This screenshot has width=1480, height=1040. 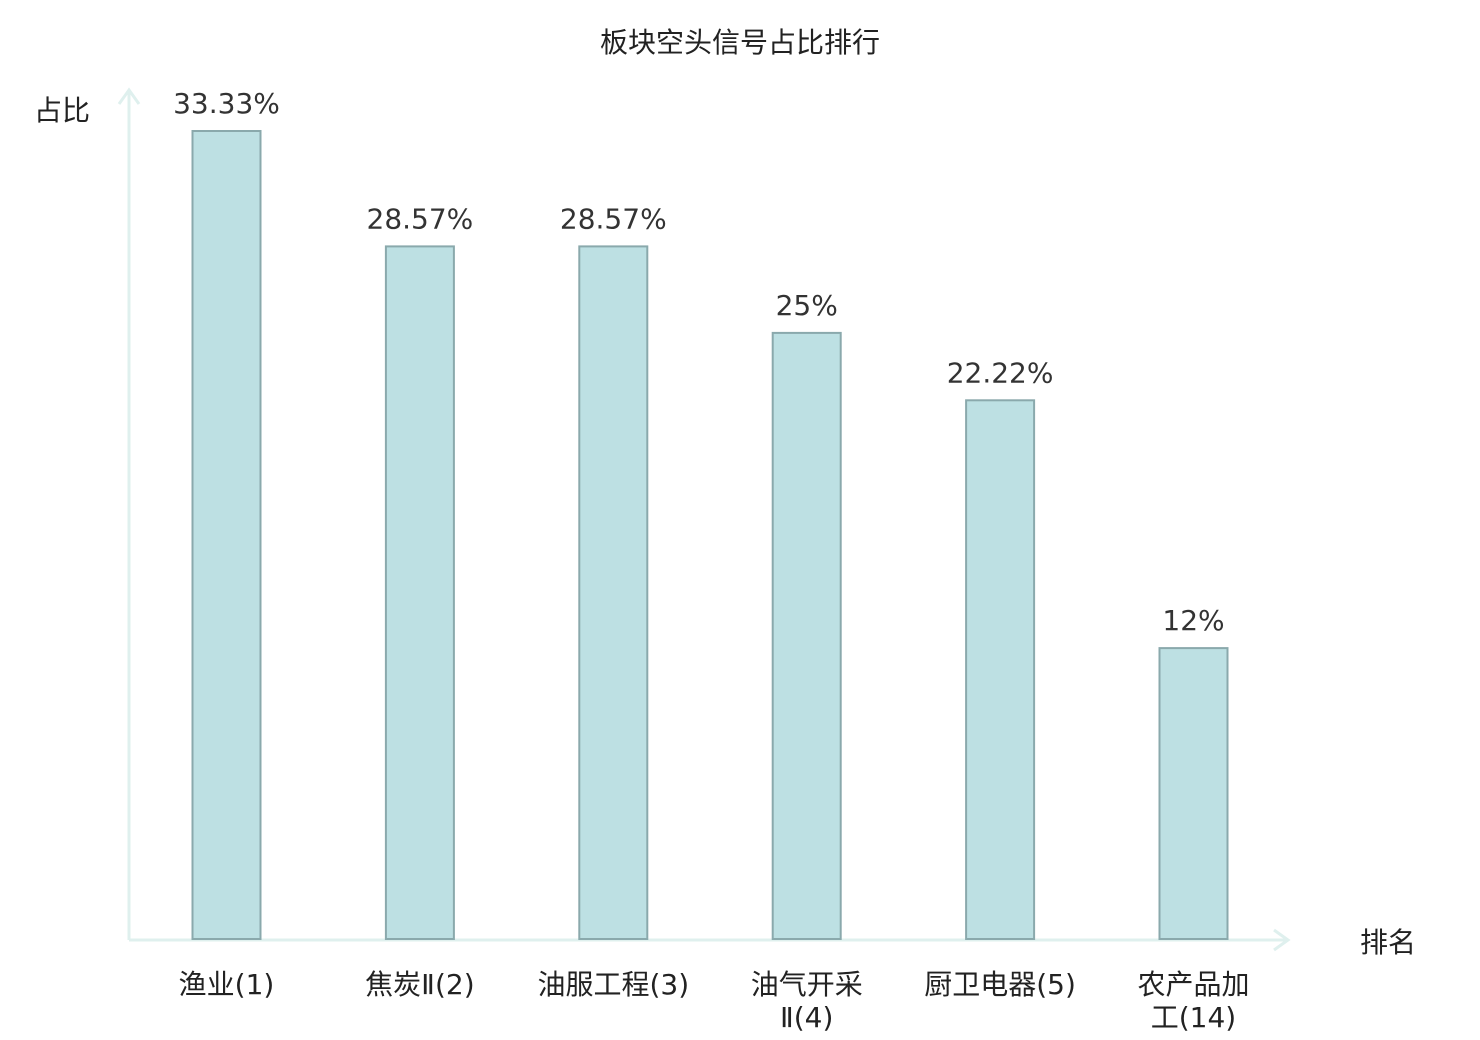 I want to click on value-label-3: 28.57%, so click(x=613, y=218).